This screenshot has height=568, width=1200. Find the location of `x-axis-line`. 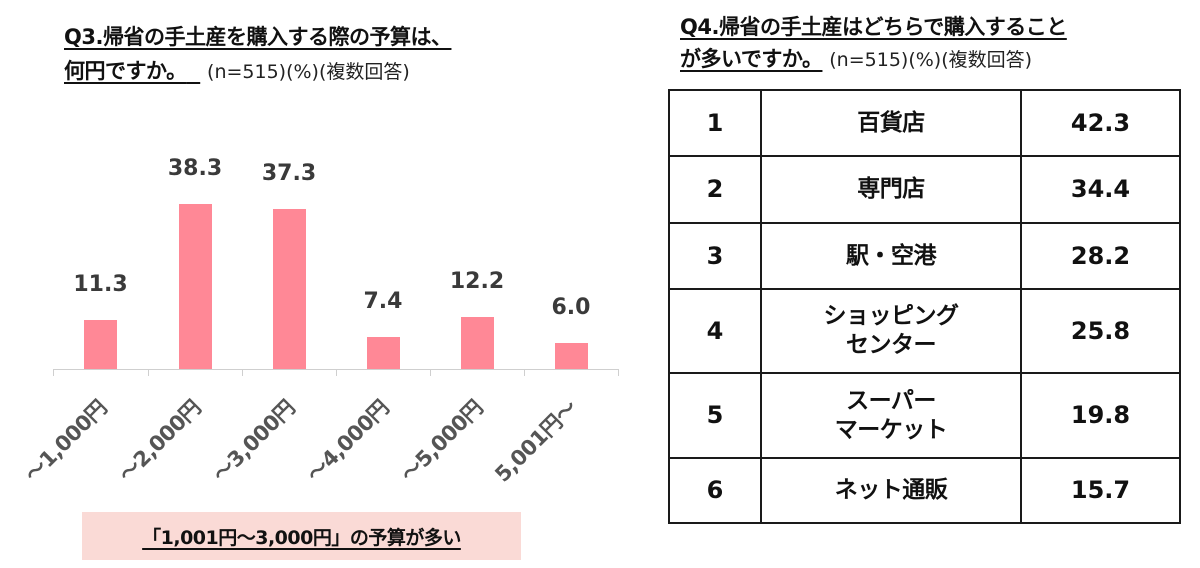

x-axis-line is located at coordinates (335, 369).